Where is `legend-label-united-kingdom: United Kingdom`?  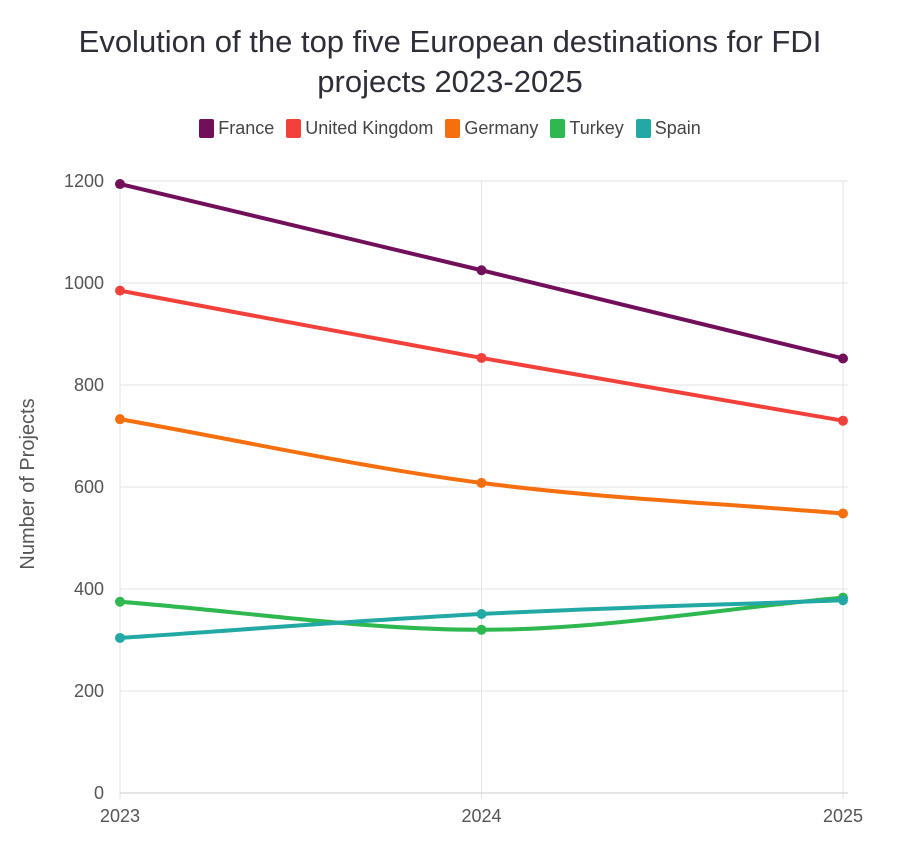
legend-label-united-kingdom: United Kingdom is located at coordinates (369, 128).